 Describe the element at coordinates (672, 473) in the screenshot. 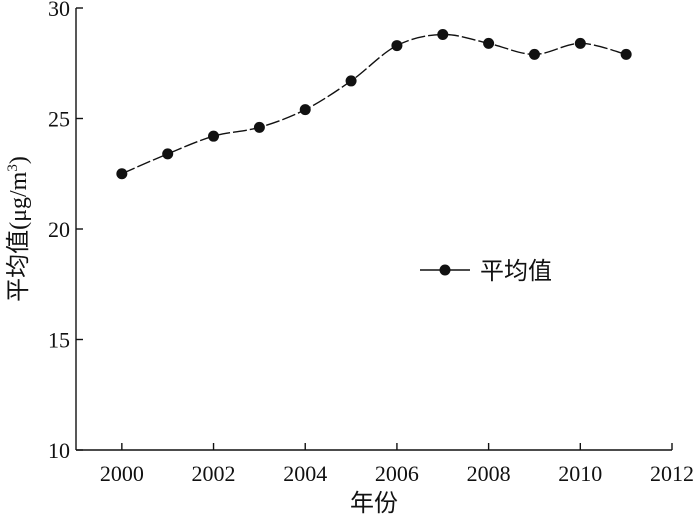

I see `x-tick-label: 2012` at that location.